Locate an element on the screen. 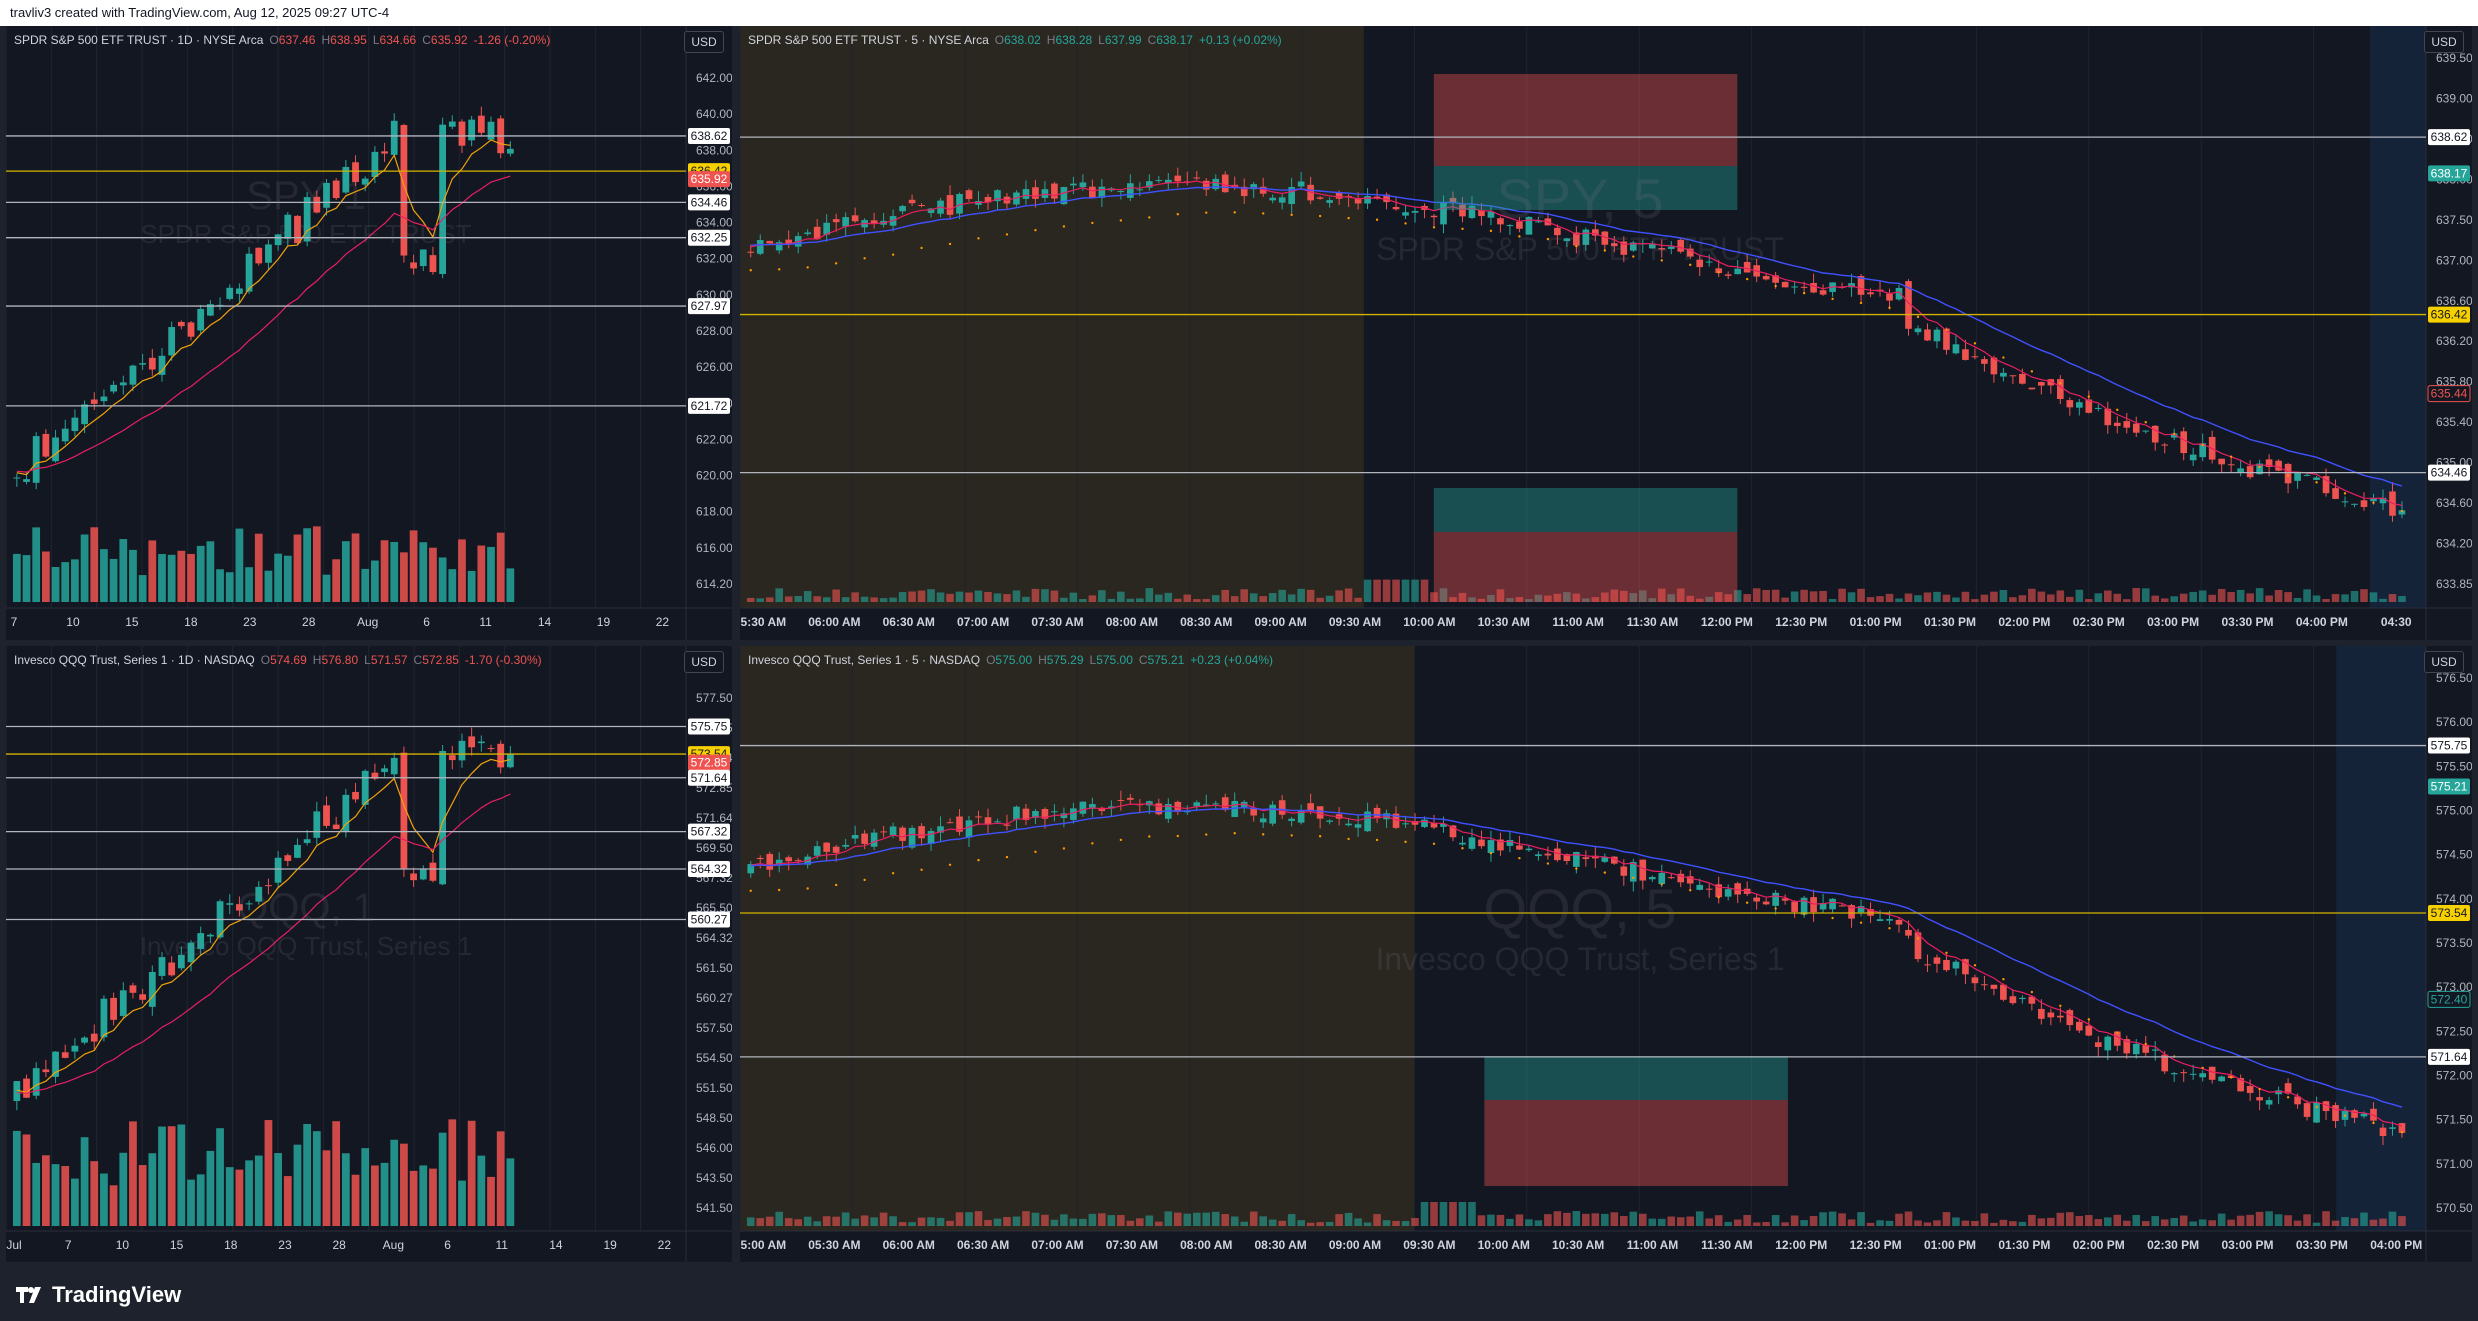 This screenshot has width=2478, height=1321. time-tick-label: 11:00 AM is located at coordinates (1653, 1245).